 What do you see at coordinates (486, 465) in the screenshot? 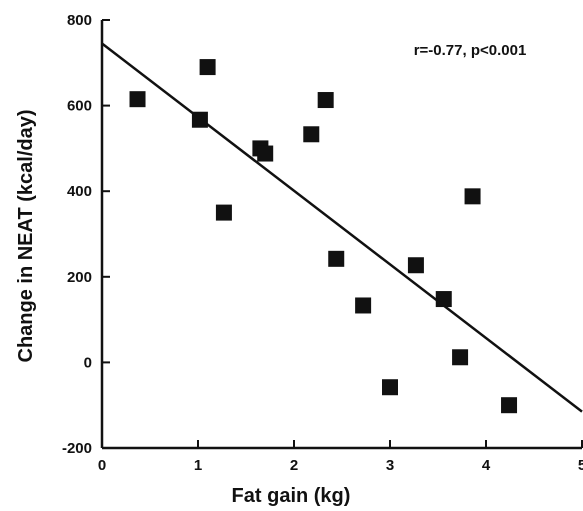
I see `x-tick-label: 4` at bounding box center [486, 465].